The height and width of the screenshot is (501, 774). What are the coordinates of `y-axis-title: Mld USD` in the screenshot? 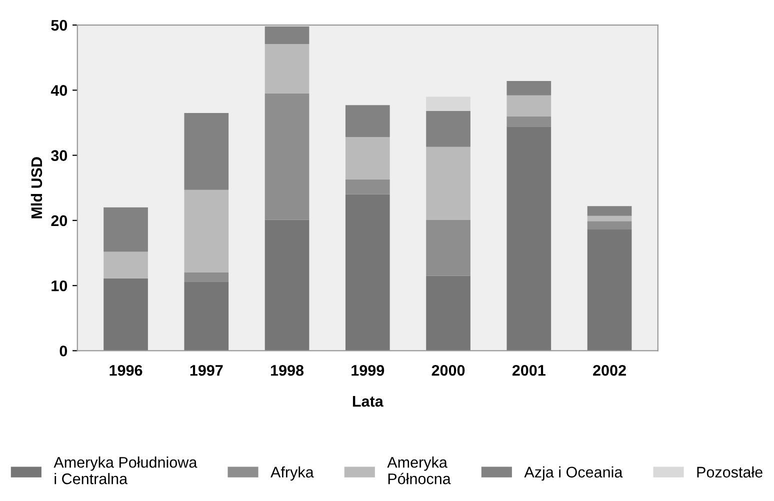 It's located at (36, 187).